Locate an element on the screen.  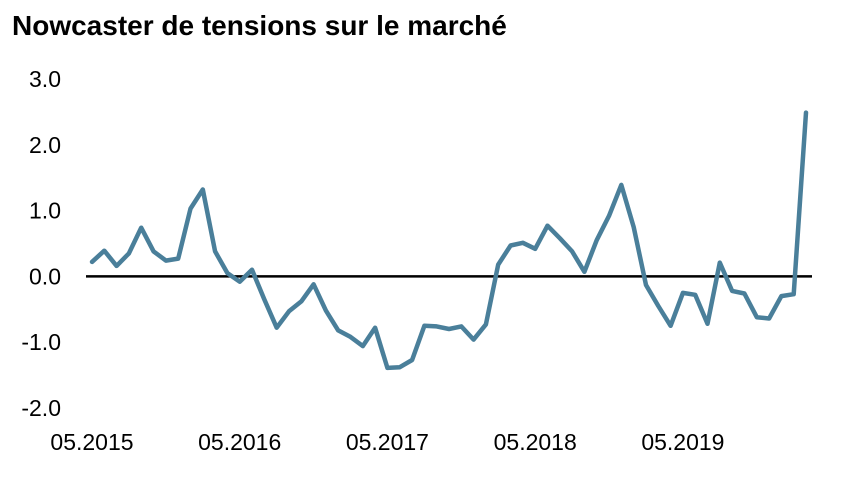
x-tick-label: 05.2016 is located at coordinates (239, 442).